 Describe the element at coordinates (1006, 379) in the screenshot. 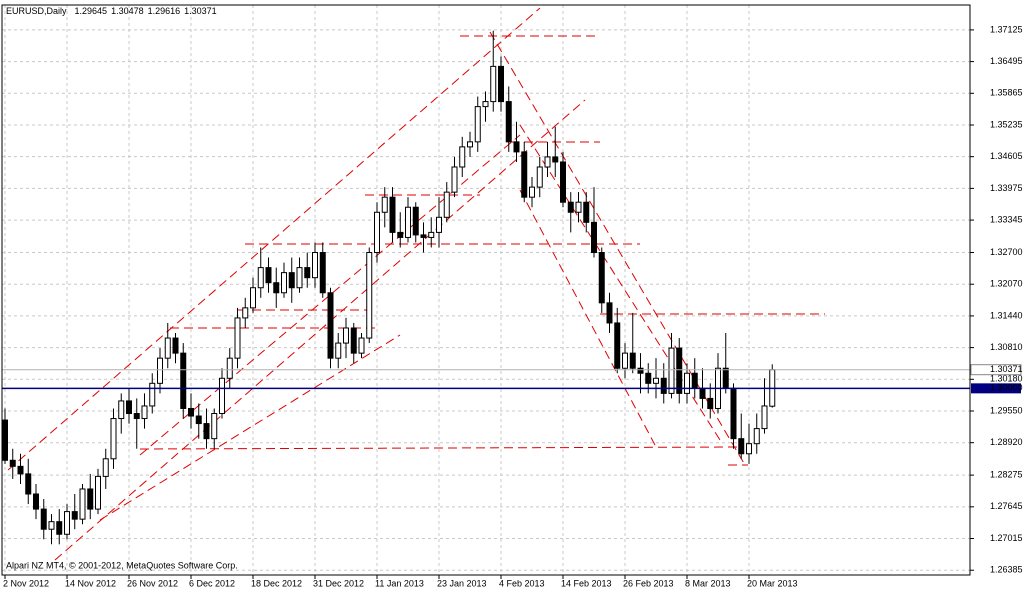

I see `y-tick-label: 1.30180` at that location.